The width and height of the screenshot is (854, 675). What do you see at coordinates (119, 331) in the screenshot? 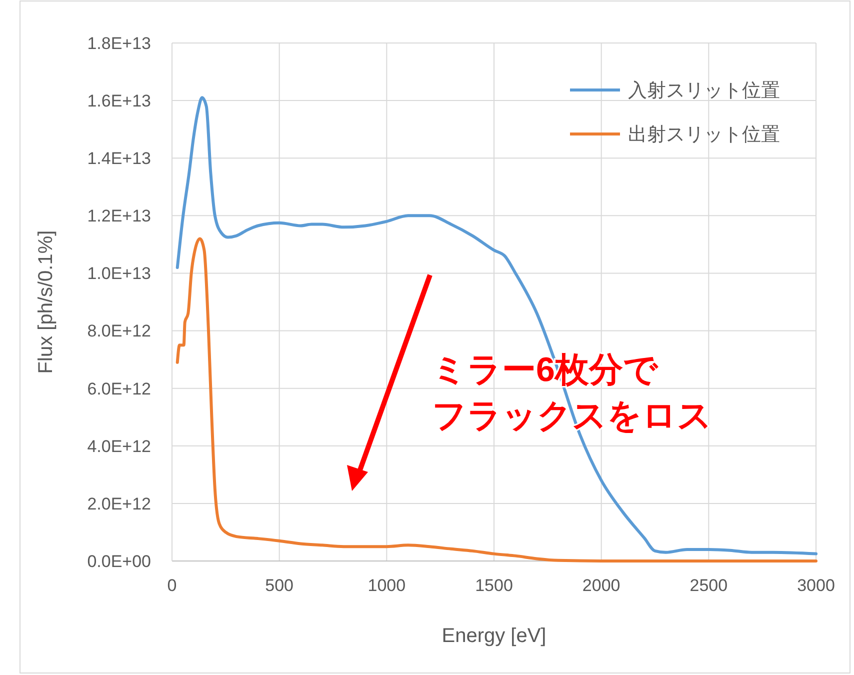
I see `y-tick-label: 8.0E+12` at bounding box center [119, 331].